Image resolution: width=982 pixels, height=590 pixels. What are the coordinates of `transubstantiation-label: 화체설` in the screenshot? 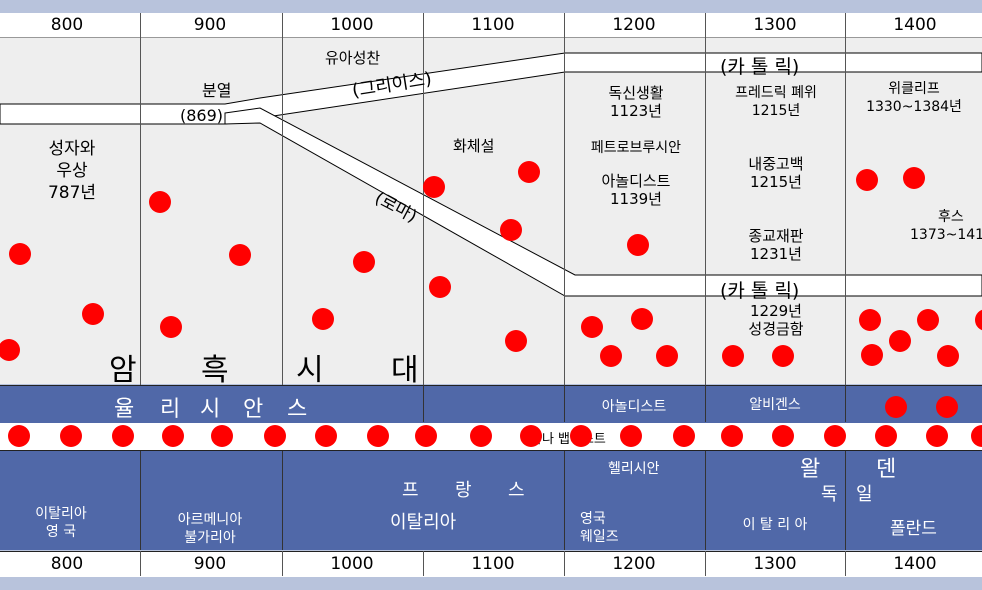 It's located at (474, 146).